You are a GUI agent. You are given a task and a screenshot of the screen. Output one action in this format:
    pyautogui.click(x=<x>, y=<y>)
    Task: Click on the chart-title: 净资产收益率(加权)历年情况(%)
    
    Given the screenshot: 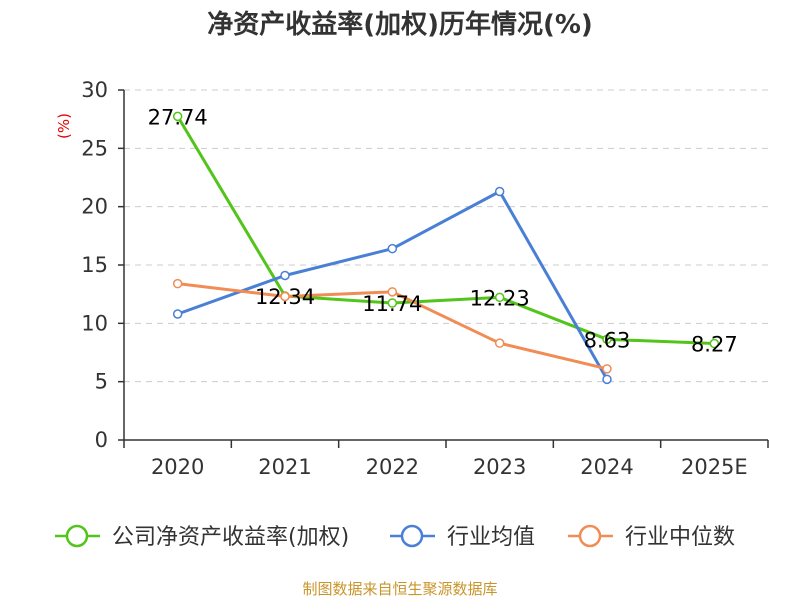 What is the action you would take?
    pyautogui.click(x=400, y=24)
    